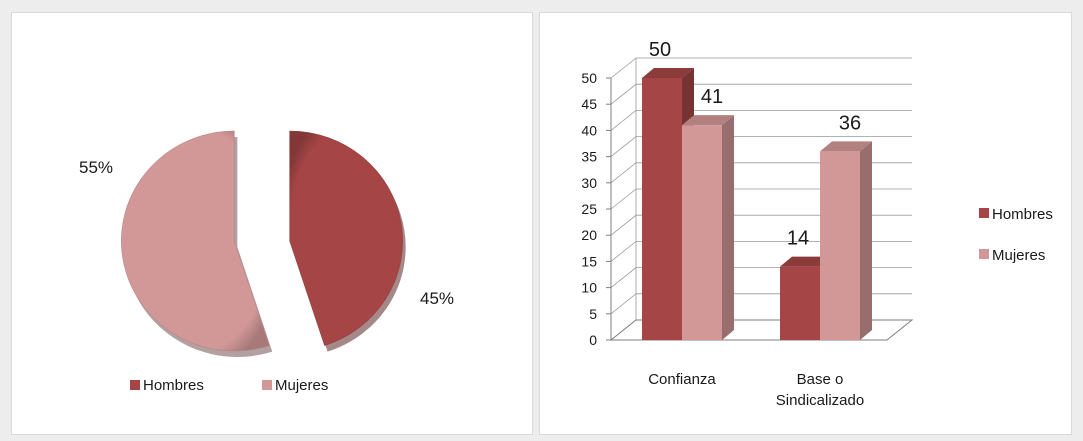  What do you see at coordinates (135, 385) in the screenshot?
I see `pie-legend-swatch-hombres` at bounding box center [135, 385].